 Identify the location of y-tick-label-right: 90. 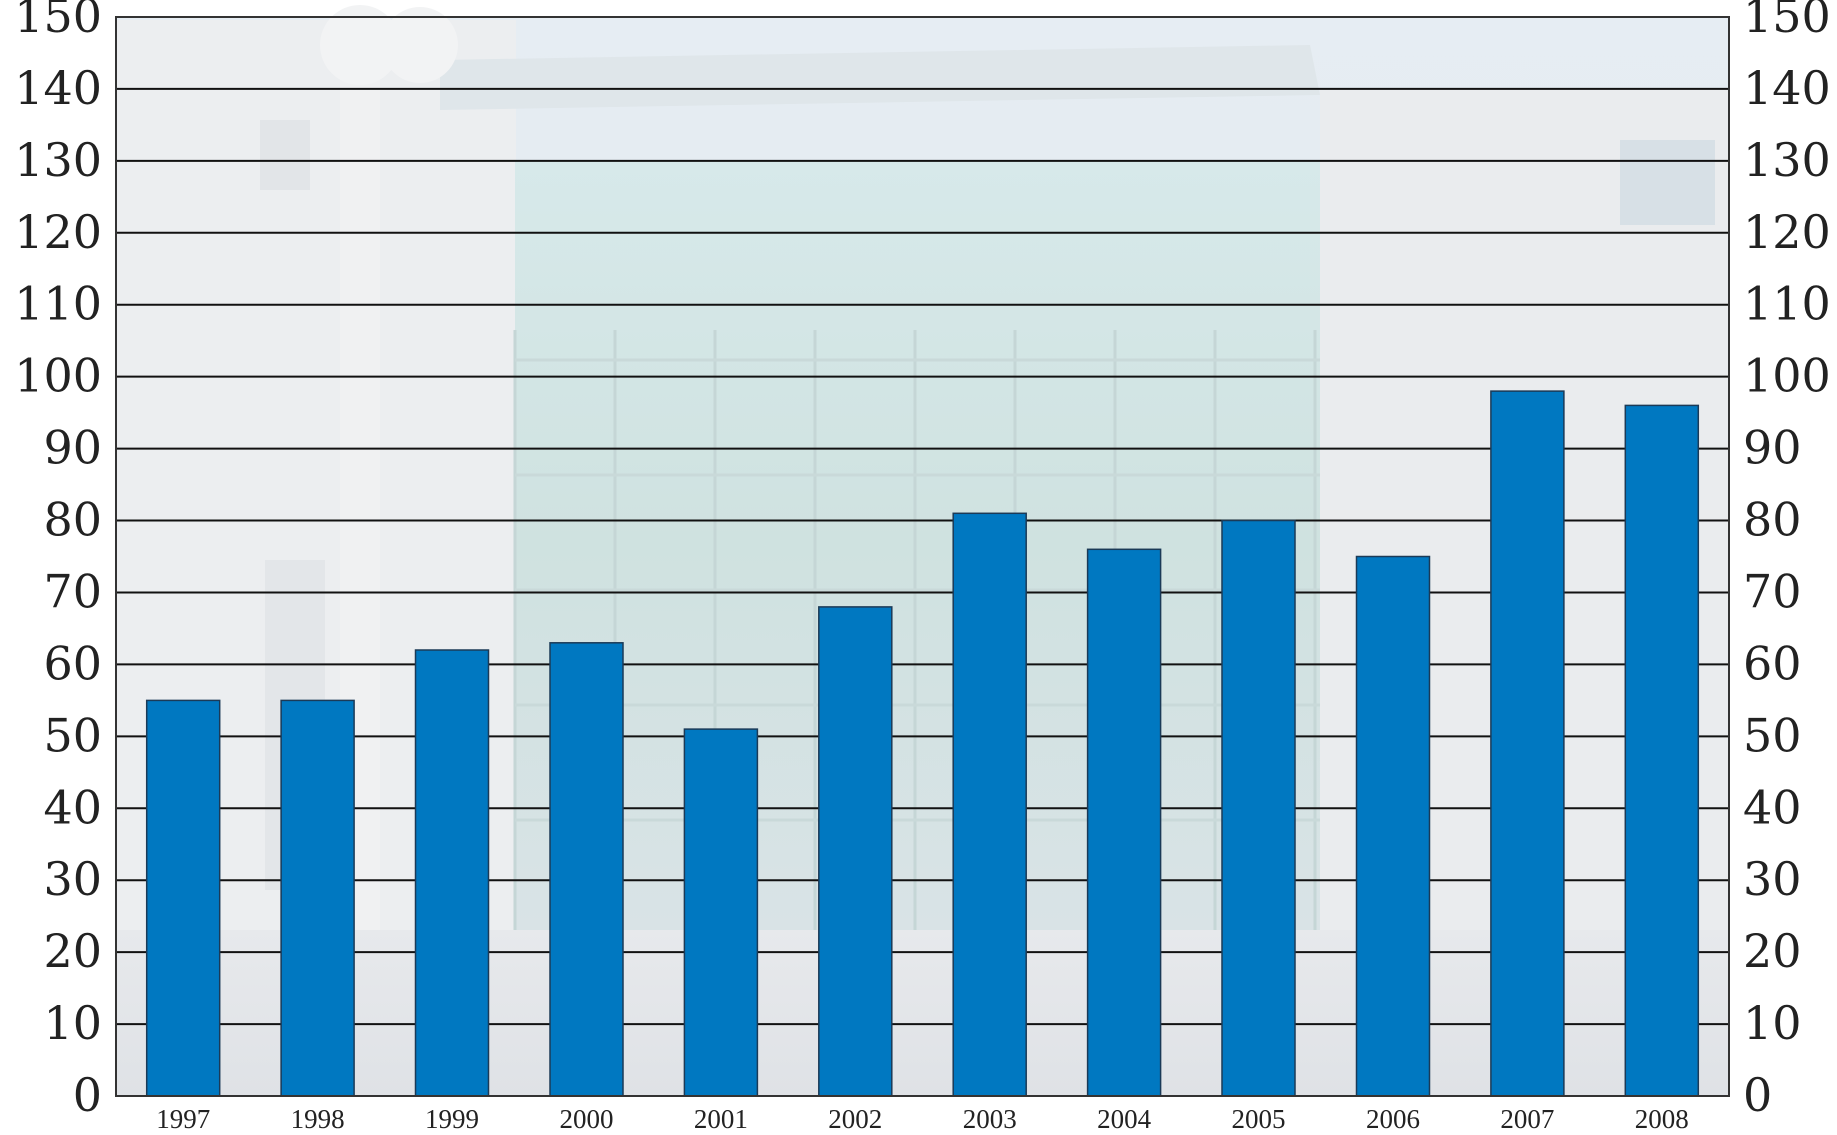
(1772, 448).